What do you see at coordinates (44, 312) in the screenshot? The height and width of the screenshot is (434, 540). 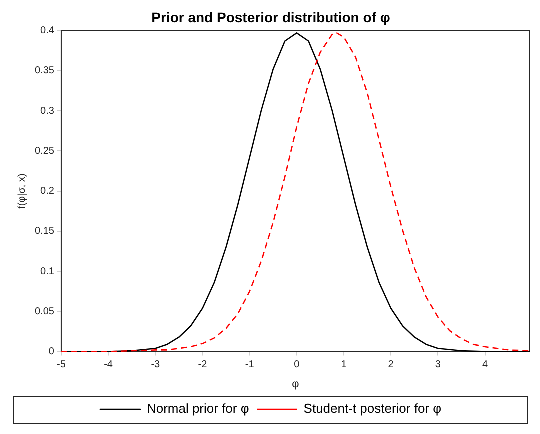 I see `y-tick-label: 0.05` at bounding box center [44, 312].